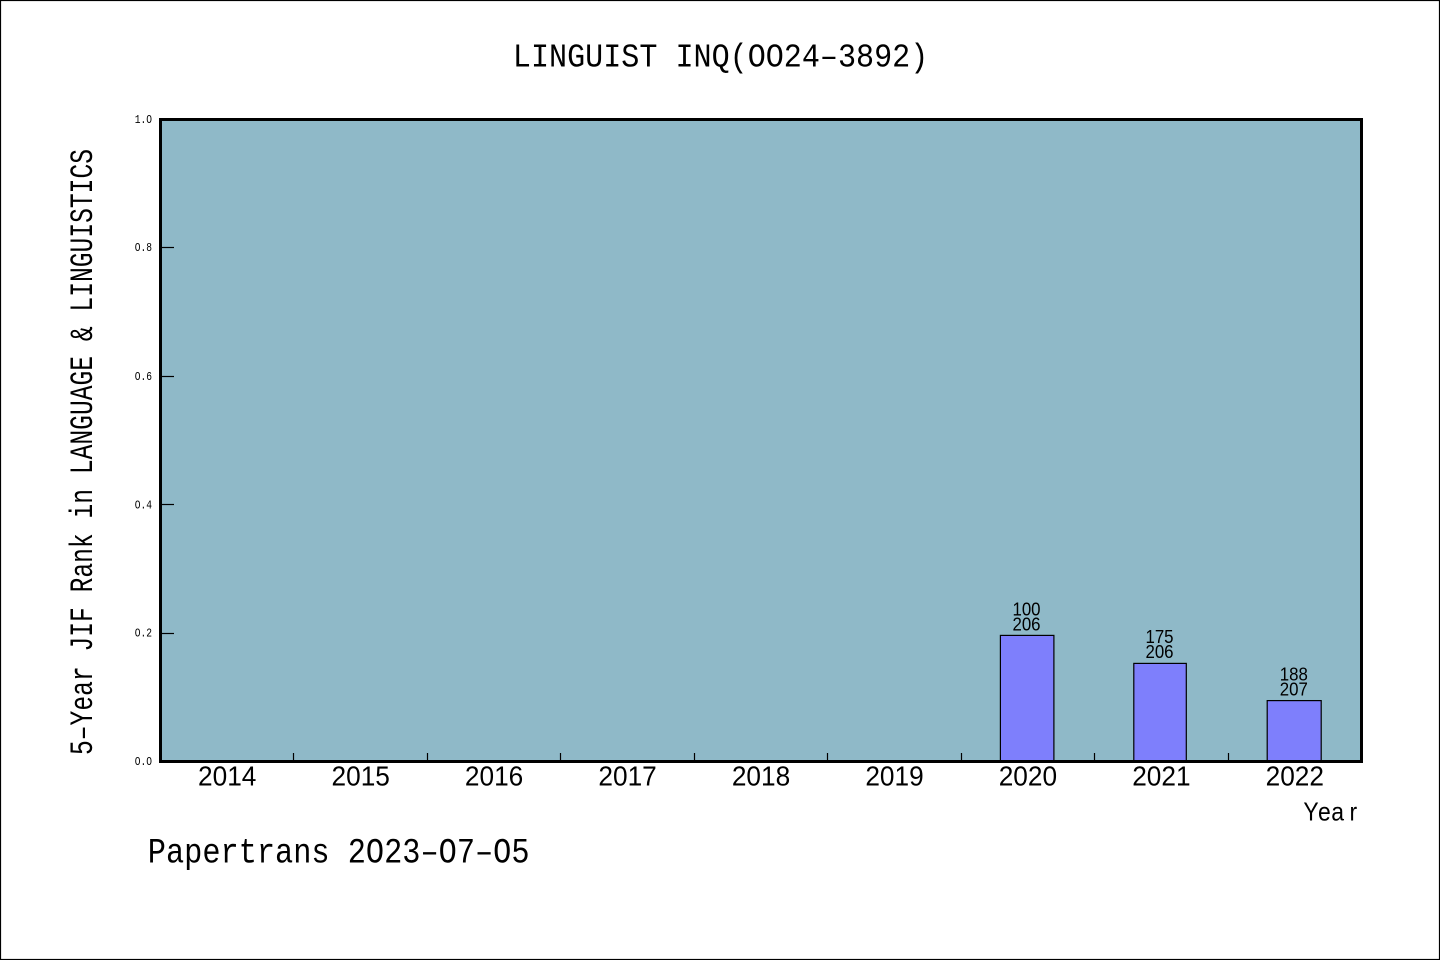 The width and height of the screenshot is (1440, 960). I want to click on svg-text: 2018, so click(761, 776).